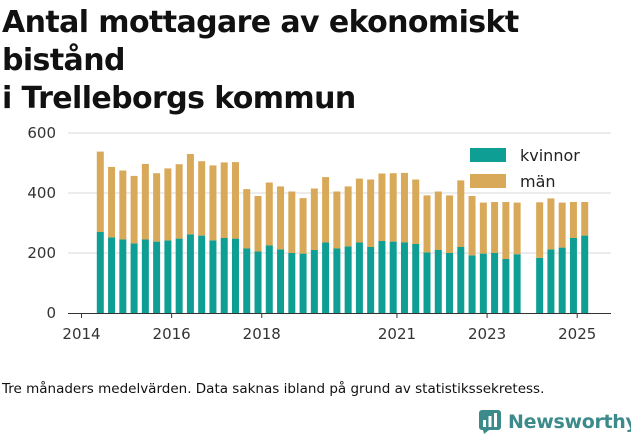 The width and height of the screenshot is (631, 439). Describe the element at coordinates (81, 334) in the screenshot. I see `x-tick-label: 2014` at that location.